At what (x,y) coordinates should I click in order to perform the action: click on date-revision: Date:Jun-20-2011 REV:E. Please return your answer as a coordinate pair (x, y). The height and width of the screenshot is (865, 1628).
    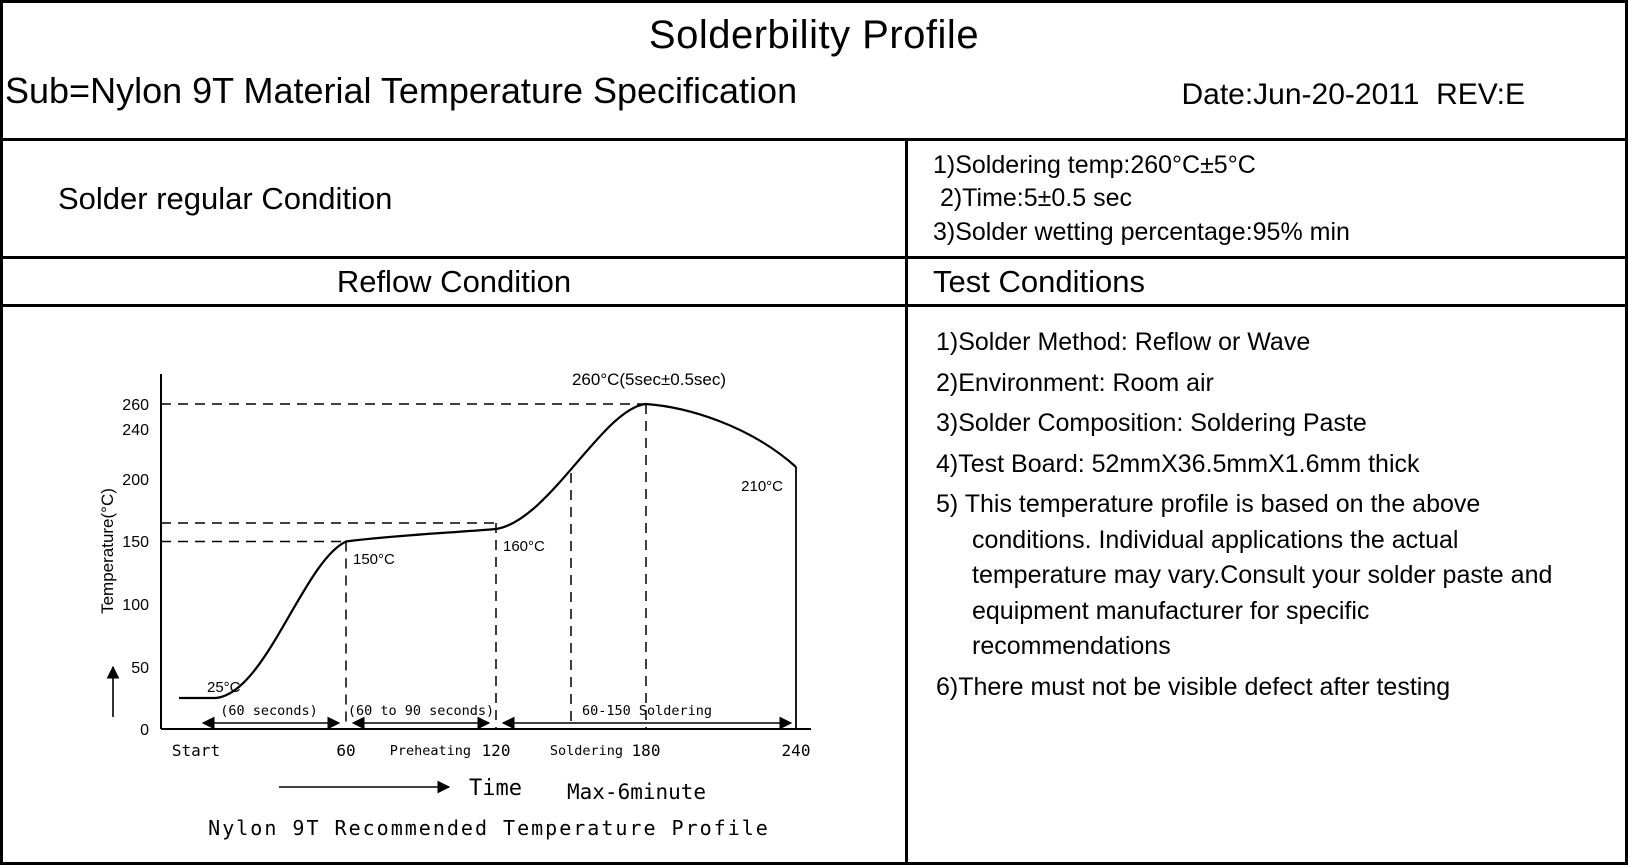
    Looking at the image, I should click on (1353, 94).